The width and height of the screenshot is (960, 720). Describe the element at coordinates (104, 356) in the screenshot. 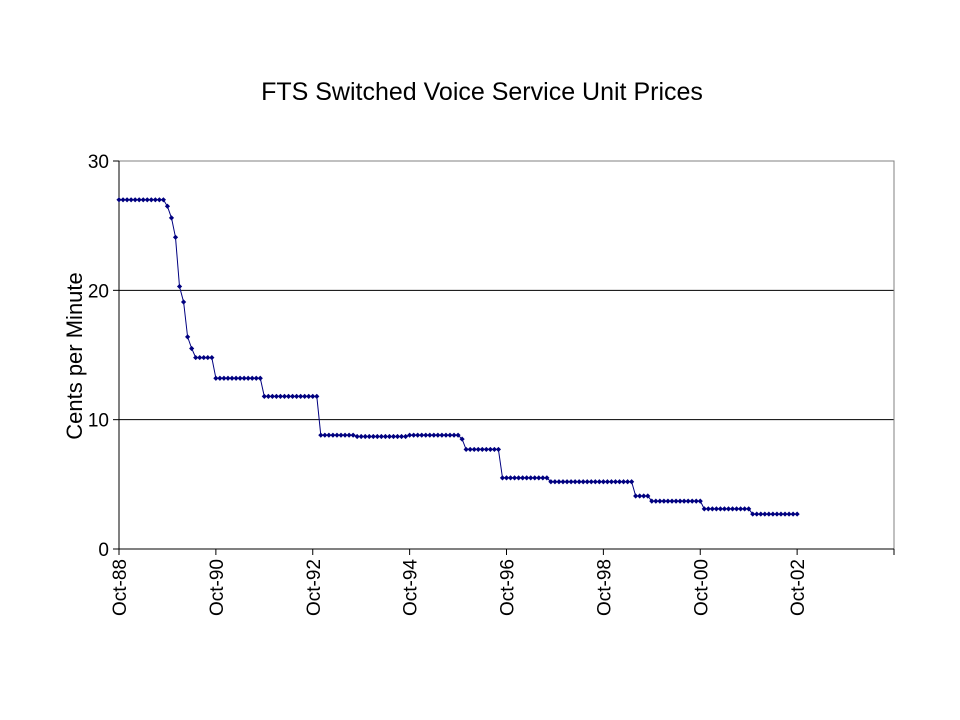

I see `y-axis: 0 10 20 30` at that location.